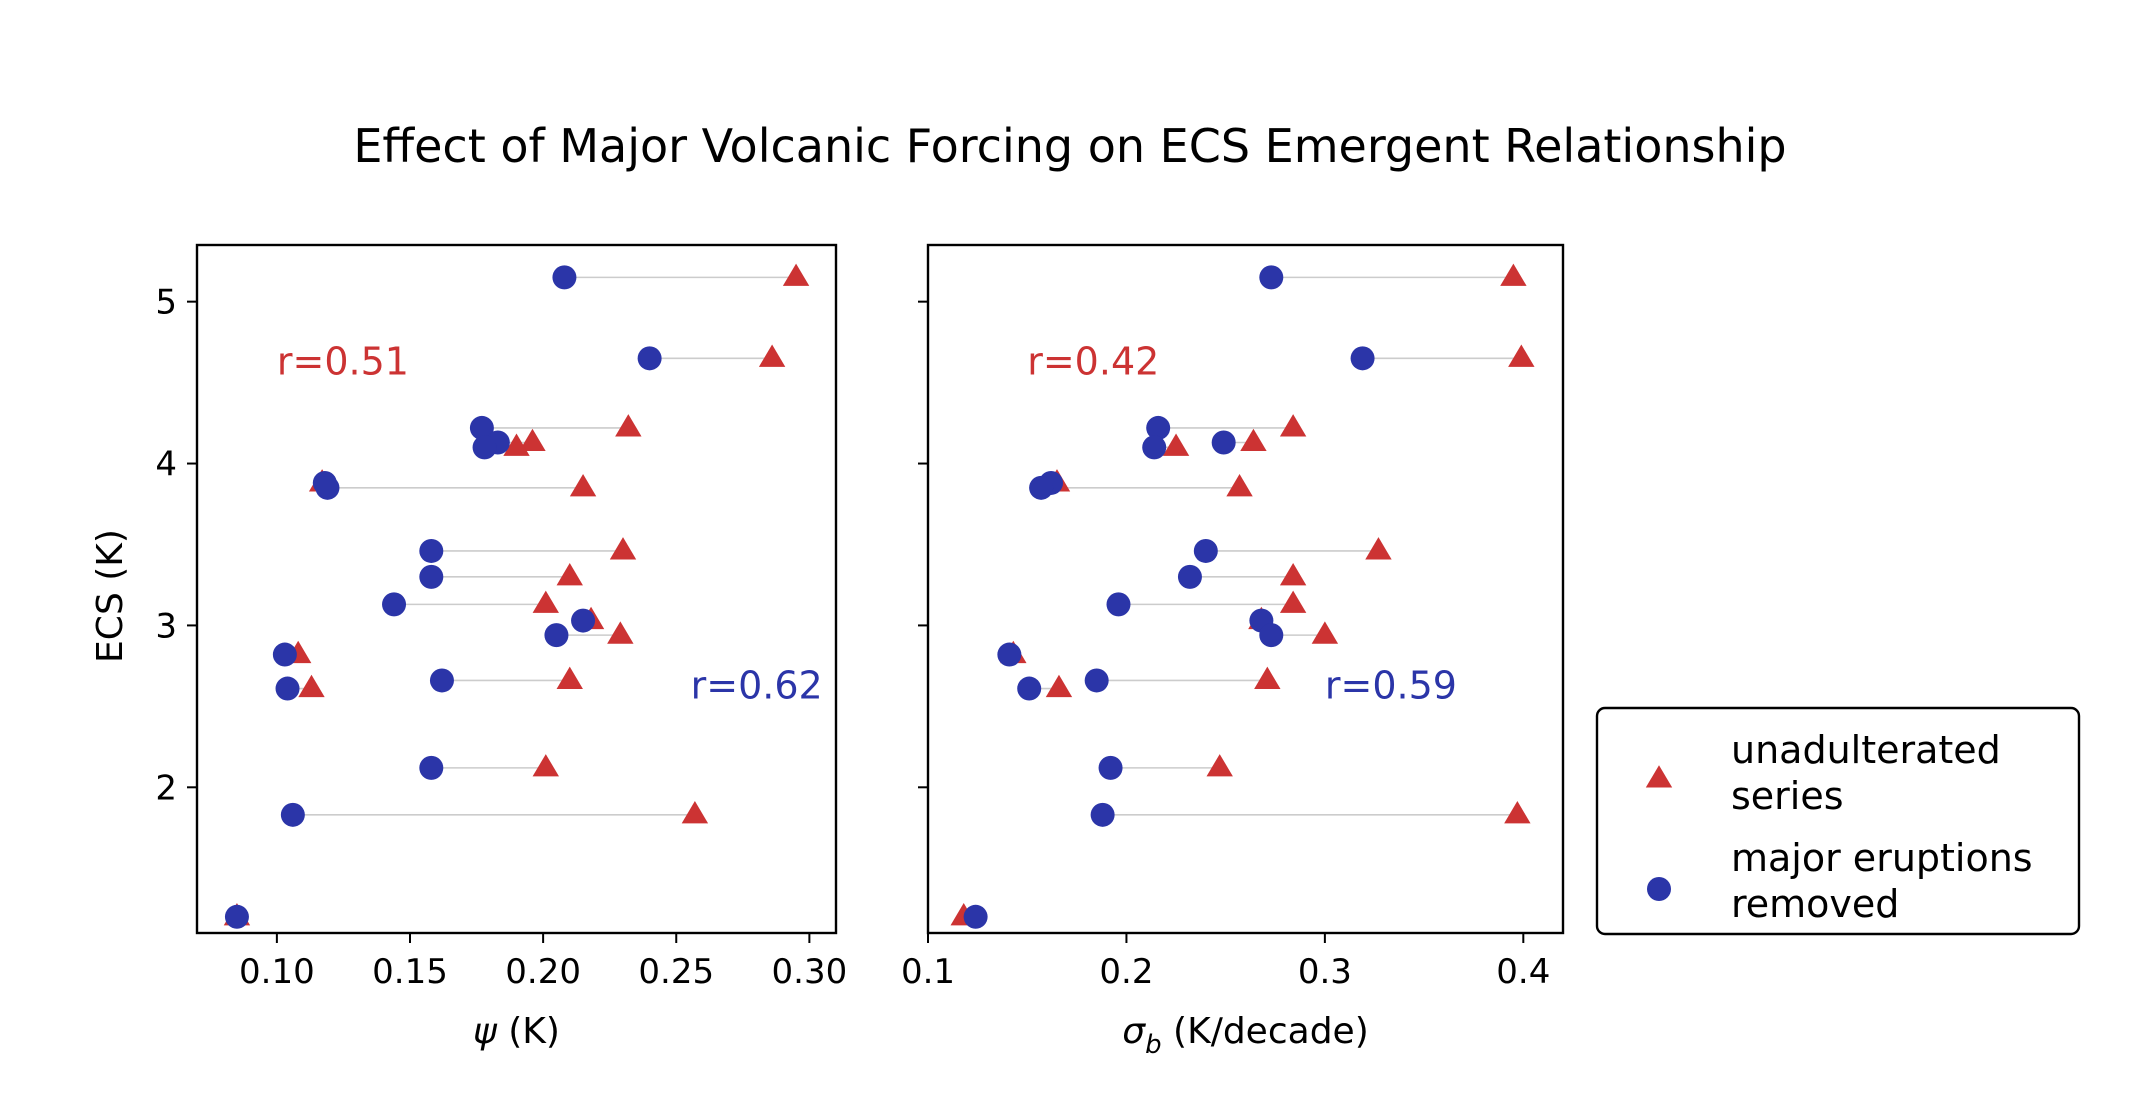  Describe the element at coordinates (1391, 685) in the screenshot. I see `correlation-annotation: r=0.59` at that location.